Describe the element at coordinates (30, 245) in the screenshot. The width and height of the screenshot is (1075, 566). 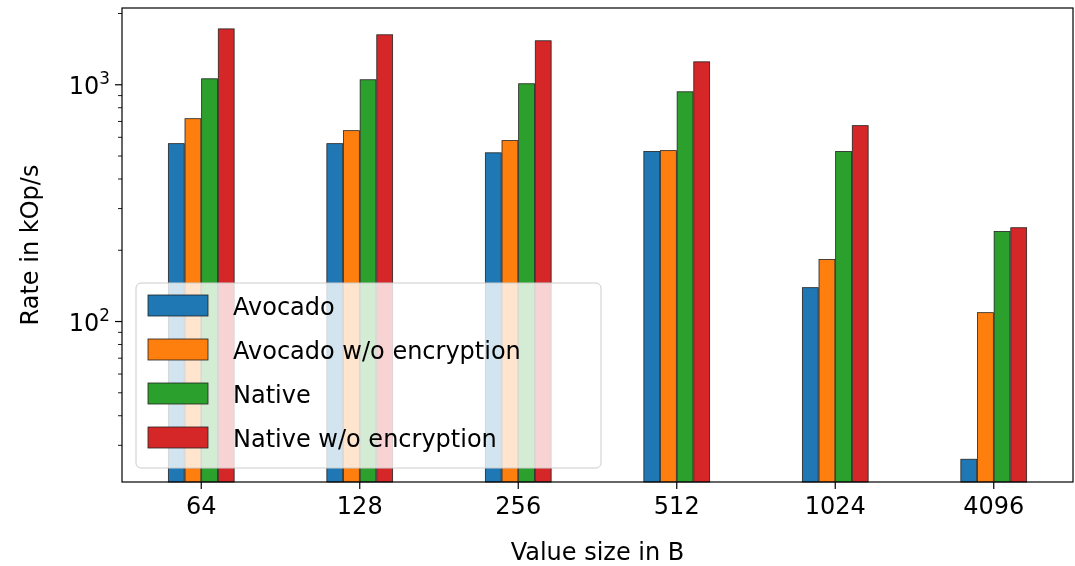
I see `y-axis-title: Rate in kOp/s` at that location.